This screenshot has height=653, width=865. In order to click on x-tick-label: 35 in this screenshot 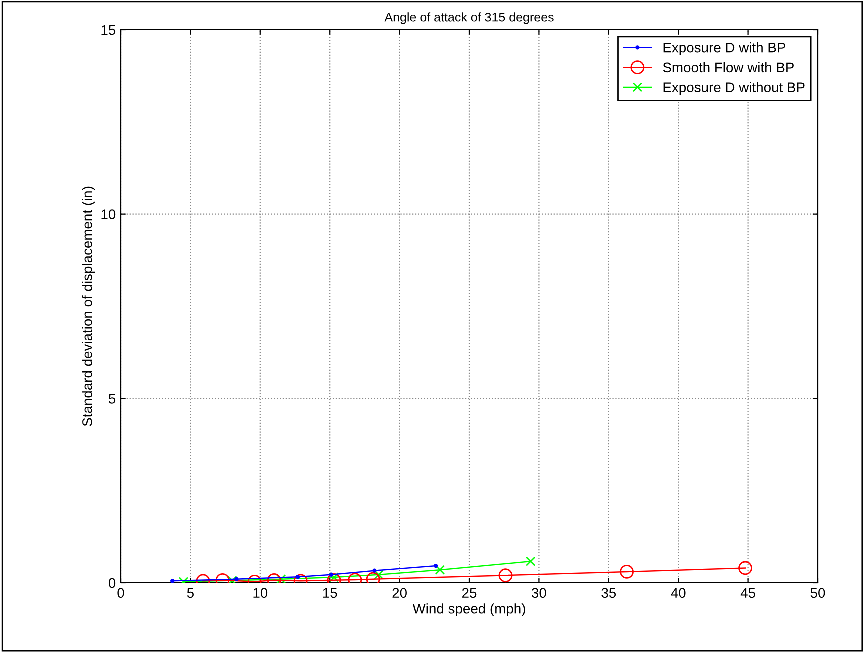, I will do `click(609, 593)`.